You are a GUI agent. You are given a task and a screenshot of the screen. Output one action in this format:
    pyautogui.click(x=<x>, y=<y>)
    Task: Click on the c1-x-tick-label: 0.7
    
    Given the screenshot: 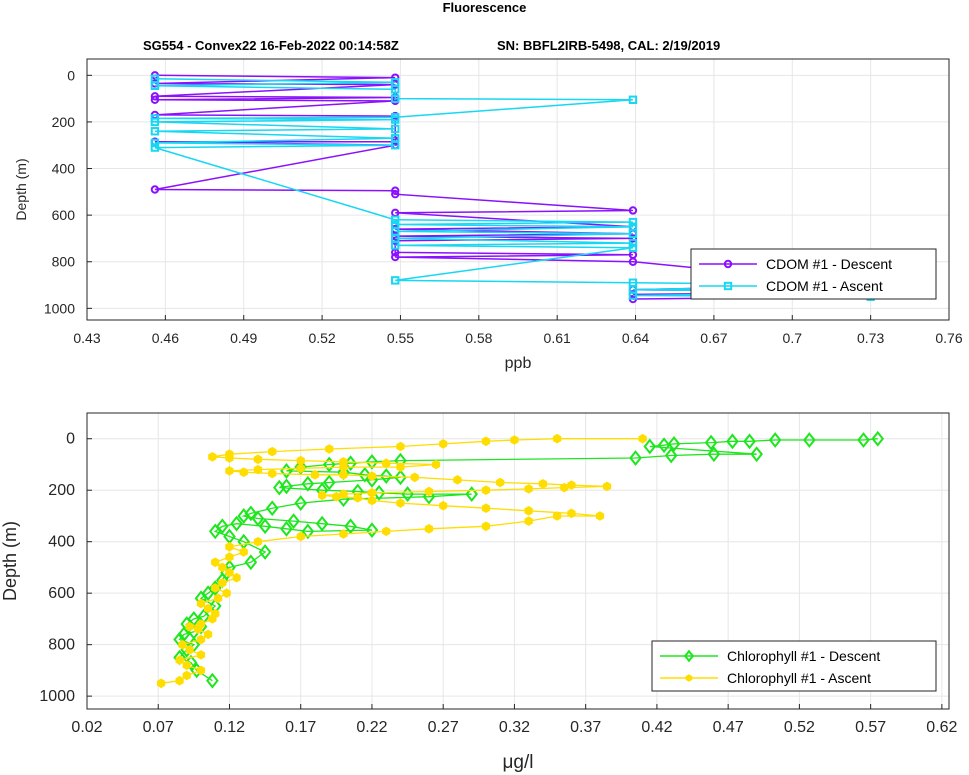 What is the action you would take?
    pyautogui.click(x=793, y=338)
    